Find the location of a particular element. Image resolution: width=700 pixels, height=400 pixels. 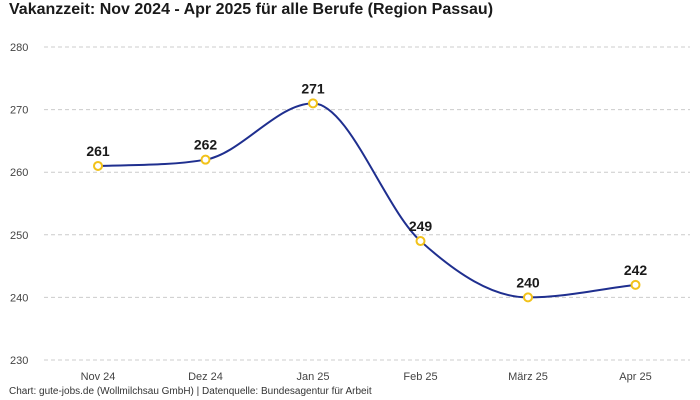

y-tick-label: 230 is located at coordinates (19, 361).